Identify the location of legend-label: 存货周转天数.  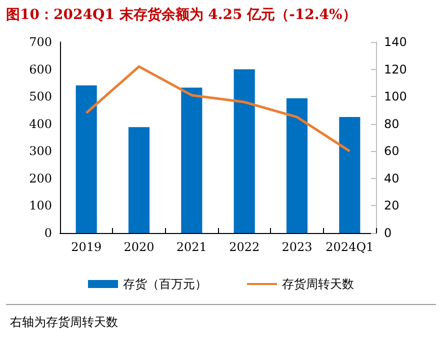
(318, 284).